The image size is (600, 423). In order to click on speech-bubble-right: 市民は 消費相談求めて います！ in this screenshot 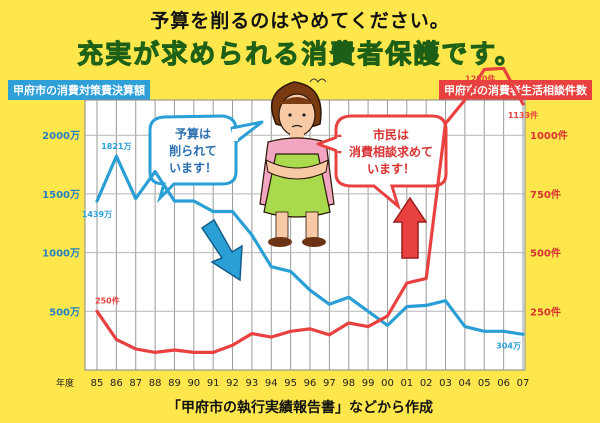, I will do `click(382, 162)`.